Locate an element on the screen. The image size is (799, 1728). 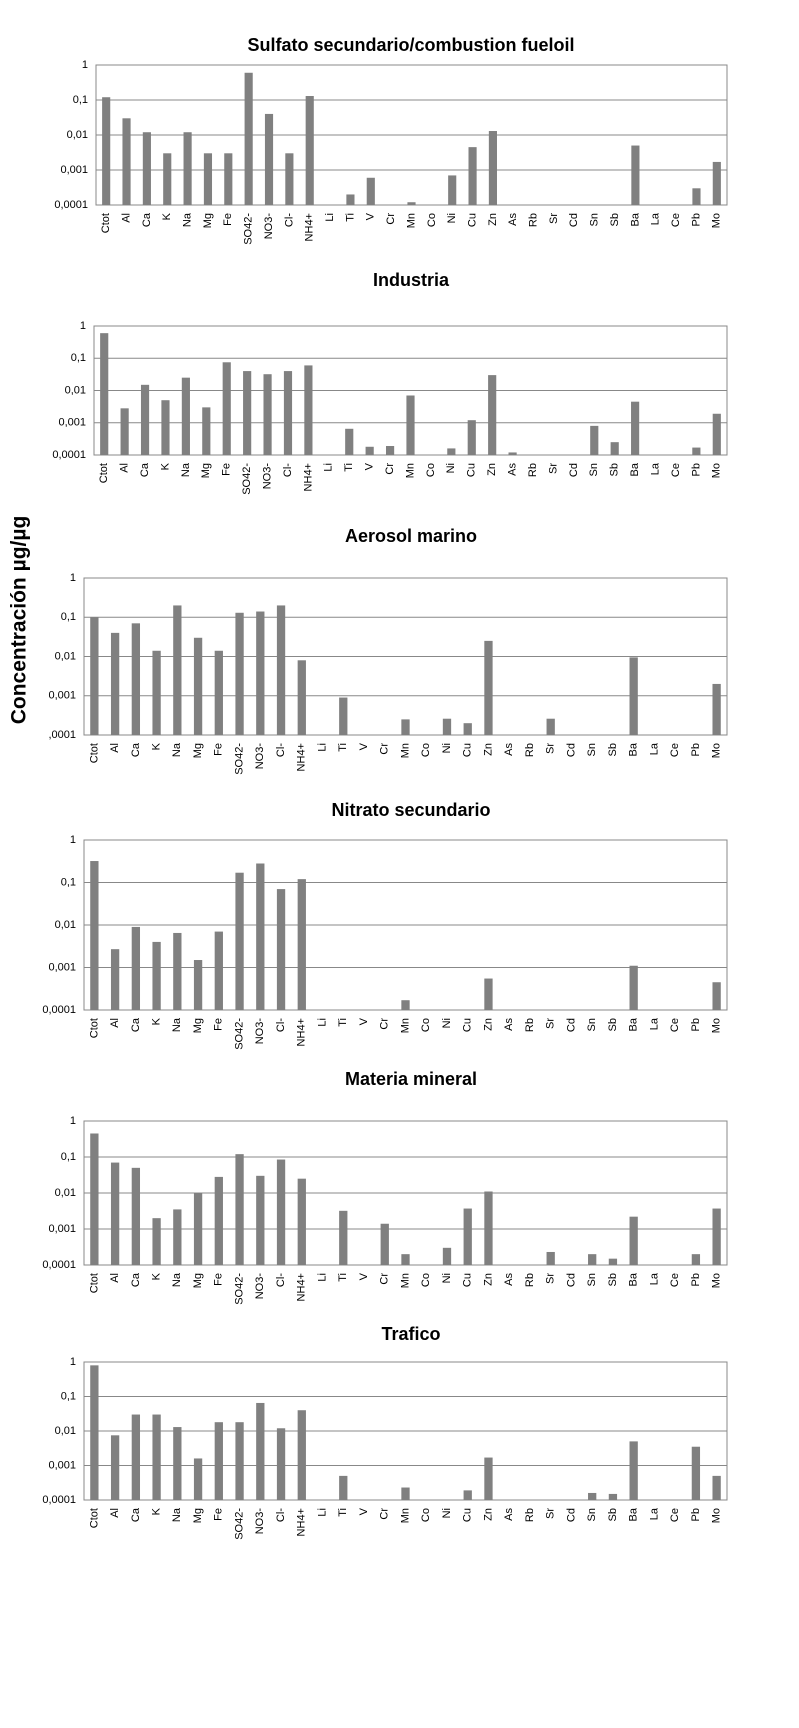
y-tick-label: 0,01 is located at coordinates (65, 1431).